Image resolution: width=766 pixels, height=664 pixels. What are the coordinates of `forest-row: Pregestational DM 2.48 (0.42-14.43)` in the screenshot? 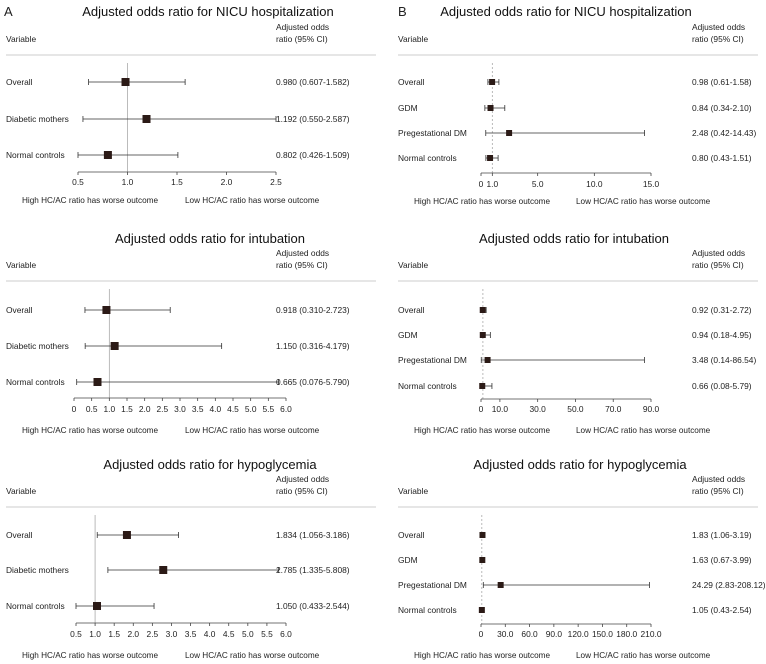 It's located at (577, 133).